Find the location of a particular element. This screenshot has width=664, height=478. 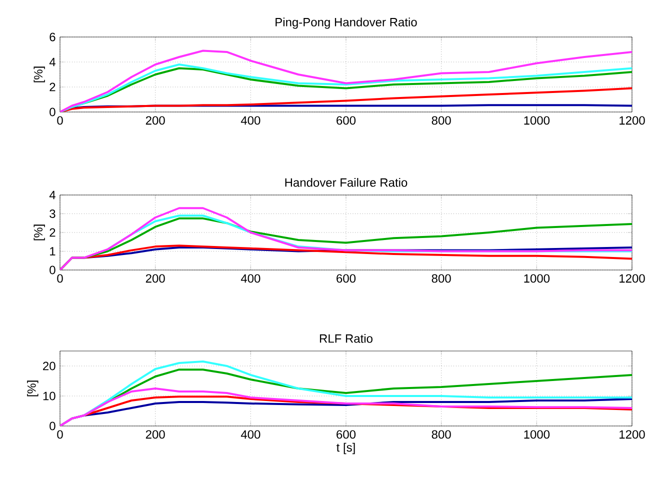

x-axis-title: t [s] is located at coordinates (345, 448).